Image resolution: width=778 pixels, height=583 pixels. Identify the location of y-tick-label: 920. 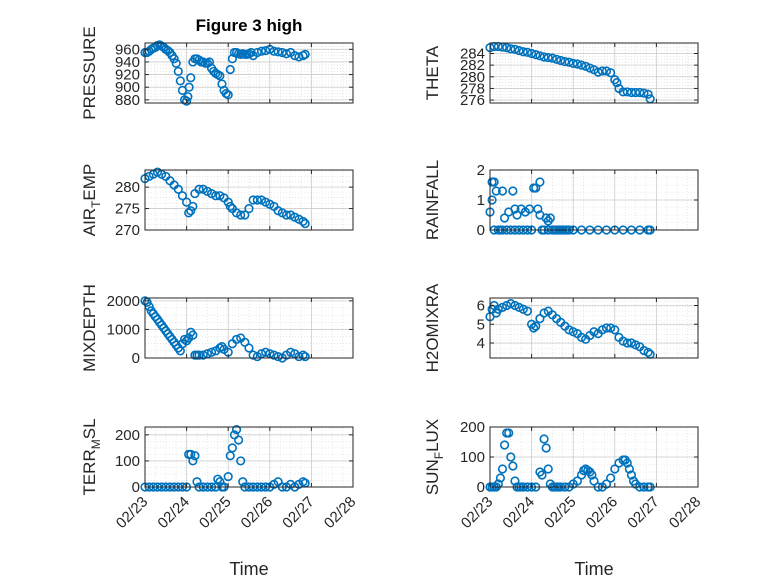
(127, 75).